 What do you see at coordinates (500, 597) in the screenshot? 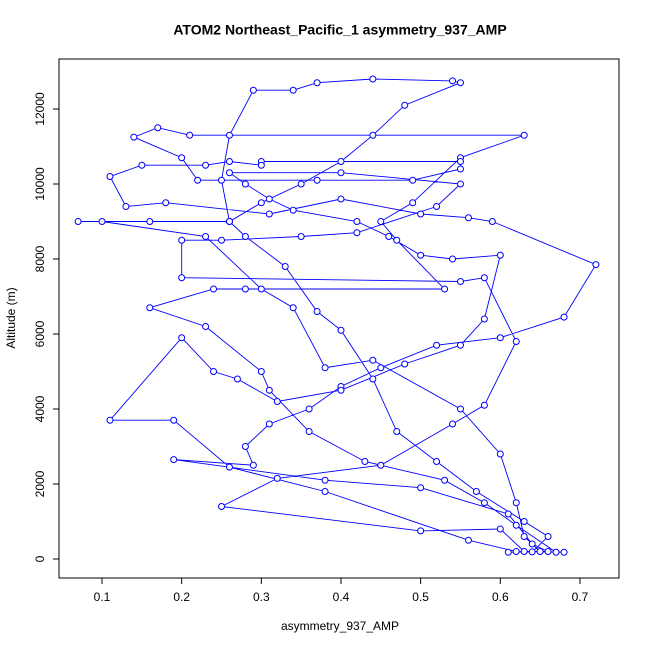
I see `x-tick-label: 0.6` at bounding box center [500, 597].